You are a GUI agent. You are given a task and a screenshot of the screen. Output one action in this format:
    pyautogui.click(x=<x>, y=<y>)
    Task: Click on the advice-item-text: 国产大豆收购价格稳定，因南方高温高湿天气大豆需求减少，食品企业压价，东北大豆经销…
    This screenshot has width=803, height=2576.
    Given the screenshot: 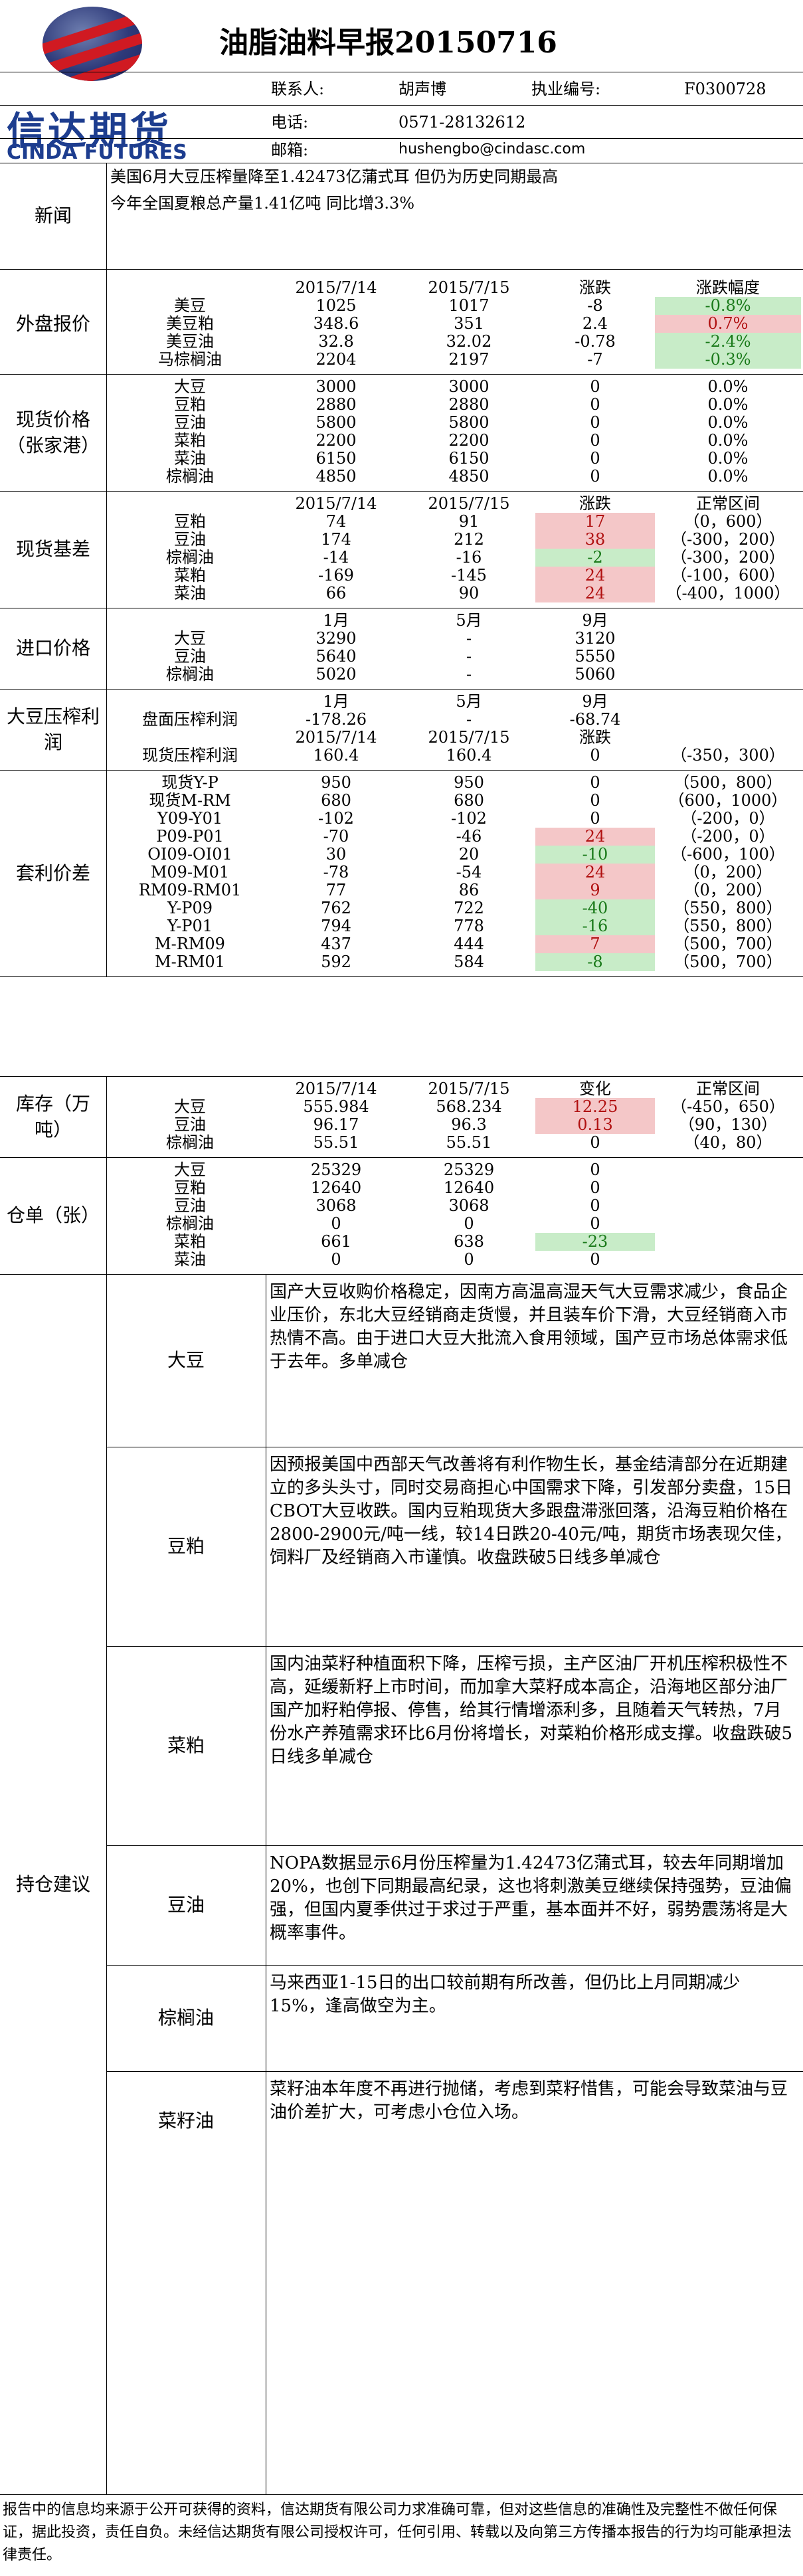 What is the action you would take?
    pyautogui.click(x=529, y=1327)
    